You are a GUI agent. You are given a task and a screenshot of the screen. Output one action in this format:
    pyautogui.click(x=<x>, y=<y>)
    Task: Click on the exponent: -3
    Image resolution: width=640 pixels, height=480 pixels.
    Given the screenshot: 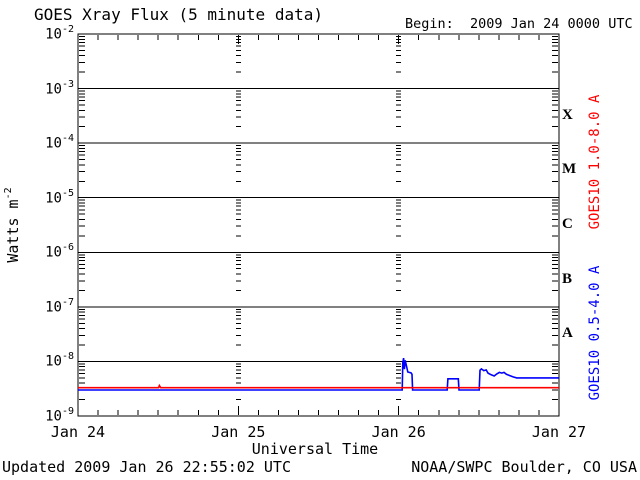 What is the action you would take?
    pyautogui.click(x=67, y=84)
    